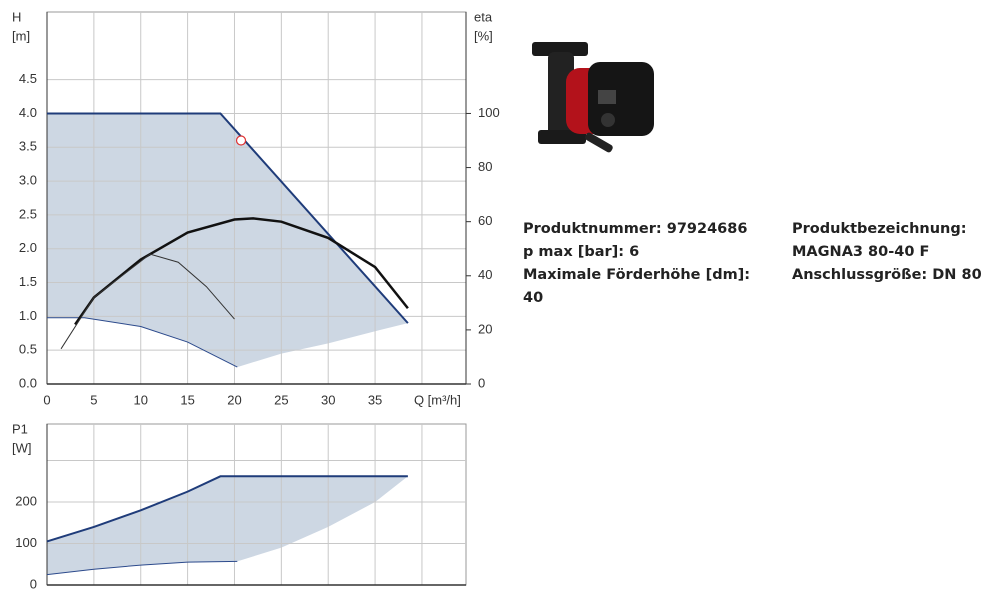 Image resolution: width=1000 pixels, height=606 pixels. Describe the element at coordinates (281, 399) in the screenshot. I see `x-tick-label: 25` at that location.